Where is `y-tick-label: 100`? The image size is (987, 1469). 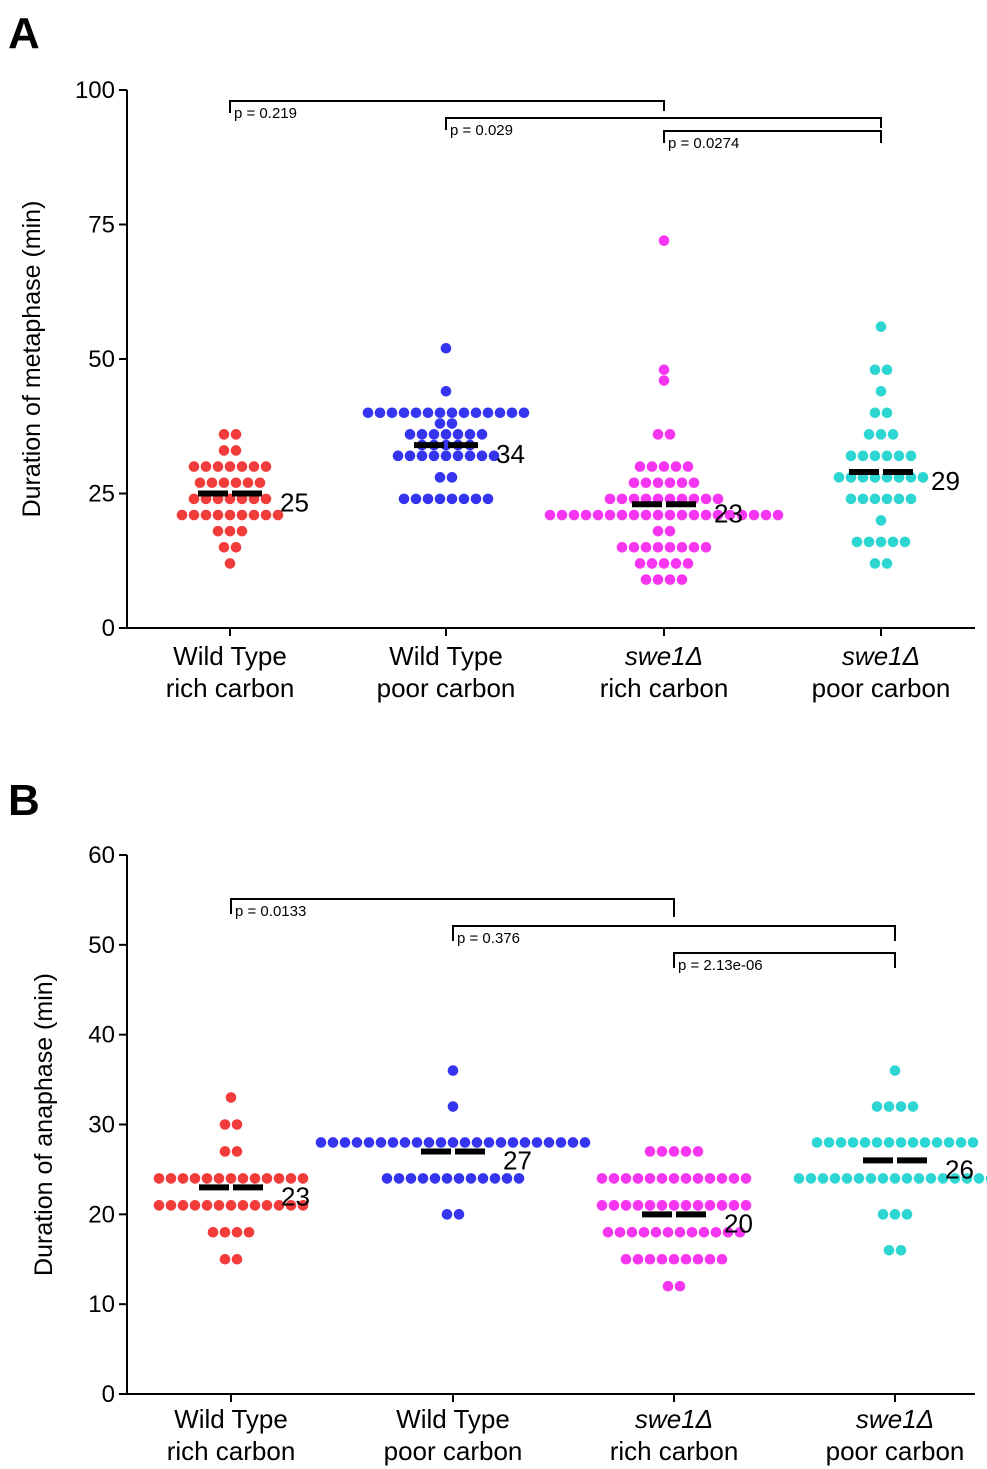 y-tick-label: 100 is located at coordinates (95, 90).